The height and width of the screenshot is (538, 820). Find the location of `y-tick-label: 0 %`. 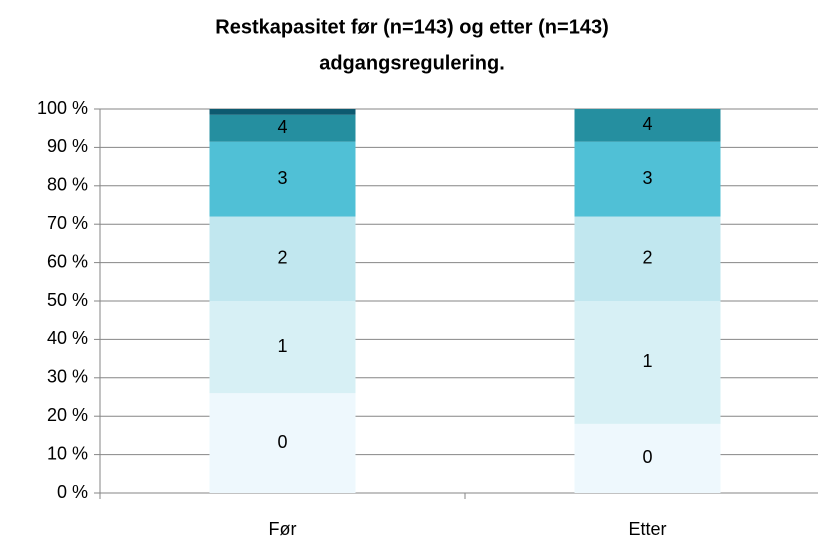

y-tick-label: 0 % is located at coordinates (72, 492).